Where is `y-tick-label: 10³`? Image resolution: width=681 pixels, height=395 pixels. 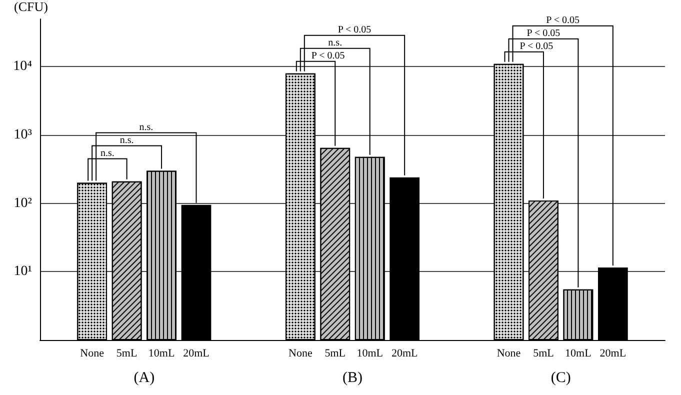 y-tick-label: 10³ is located at coordinates (23, 135).